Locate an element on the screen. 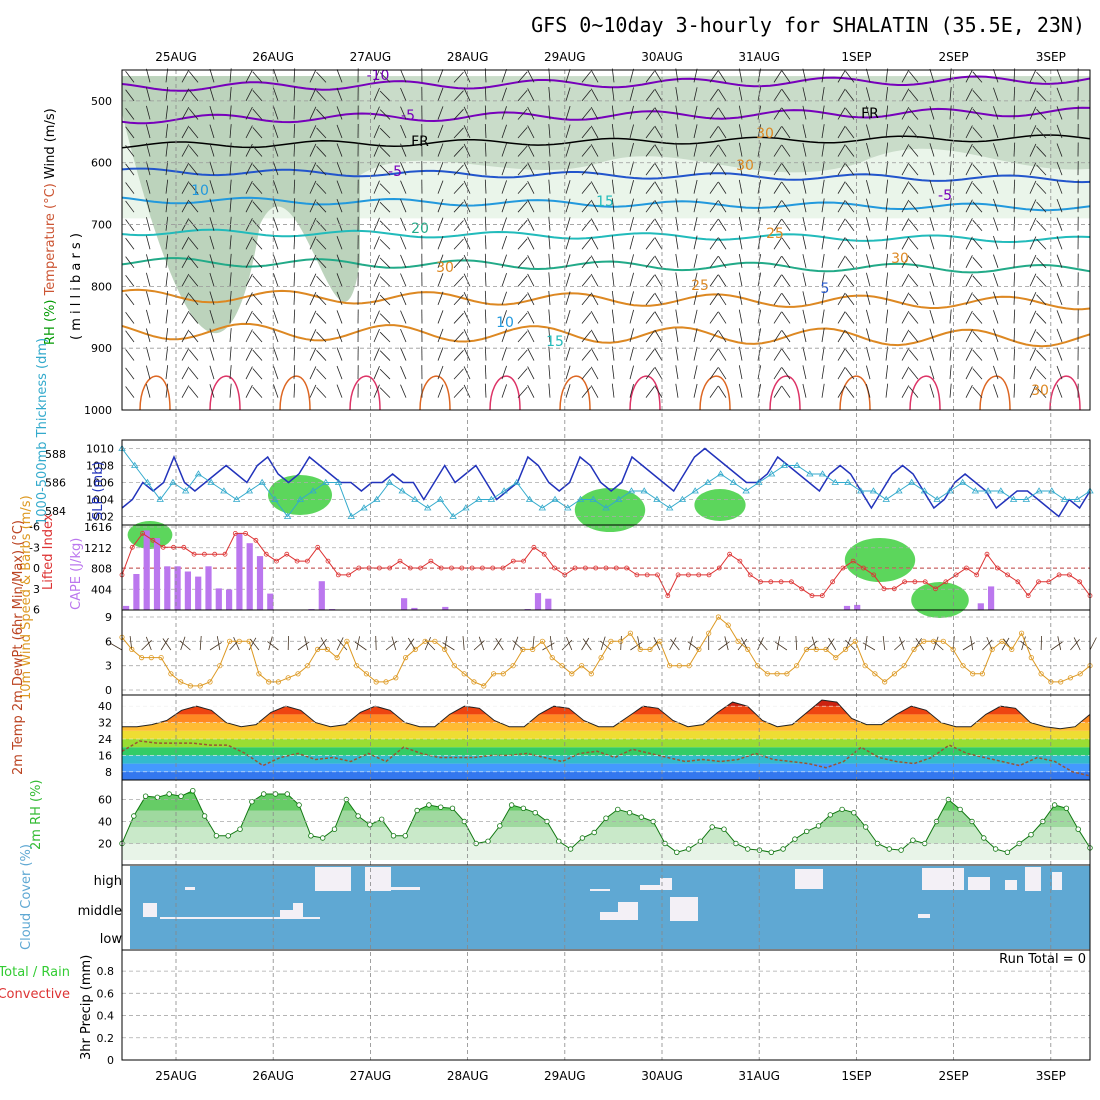  thk-y-tick: 588 is located at coordinates (55, 454).